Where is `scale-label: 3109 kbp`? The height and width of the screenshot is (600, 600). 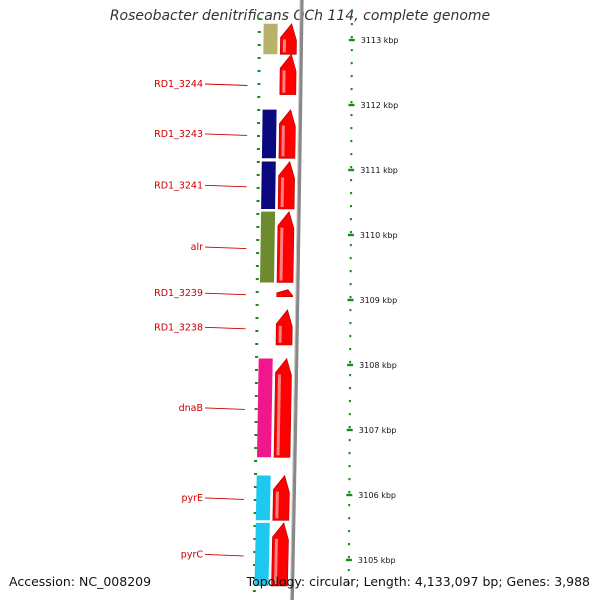
scale-label: 3109 kbp is located at coordinates (379, 300).